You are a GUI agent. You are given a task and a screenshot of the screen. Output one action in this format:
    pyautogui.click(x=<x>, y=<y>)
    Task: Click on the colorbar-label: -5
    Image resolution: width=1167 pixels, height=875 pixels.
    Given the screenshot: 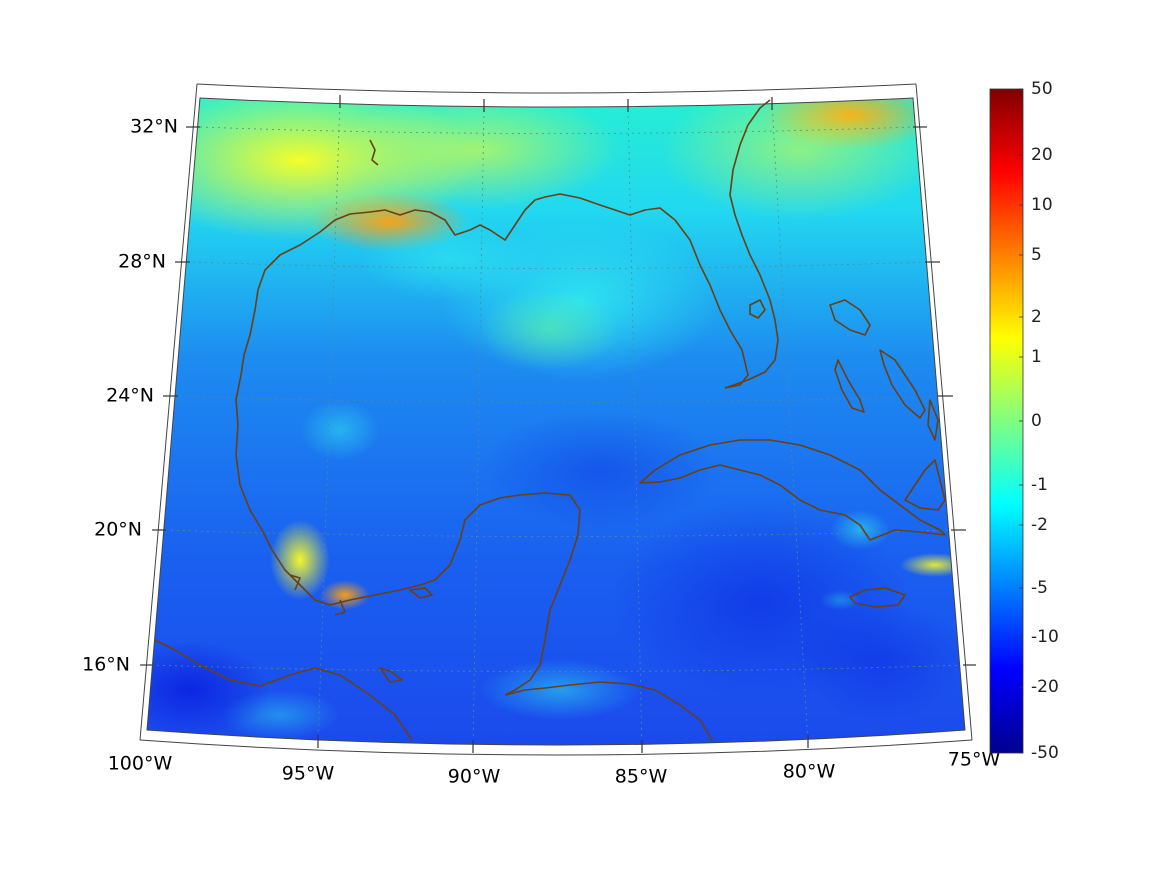 What is the action you would take?
    pyautogui.click(x=1039, y=588)
    